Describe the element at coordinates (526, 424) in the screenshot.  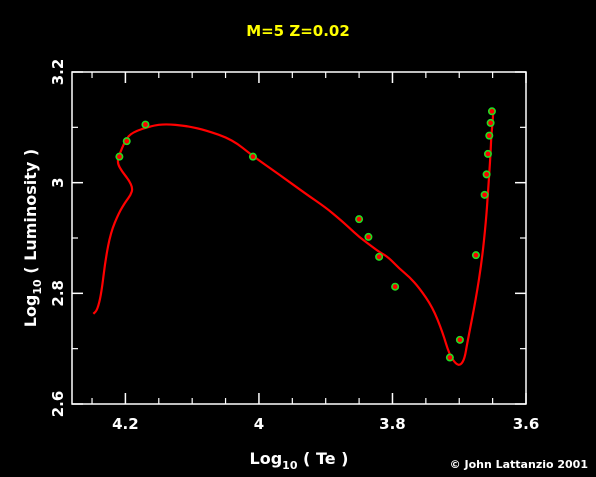
I see `x-tick-label: 3.6` at that location.